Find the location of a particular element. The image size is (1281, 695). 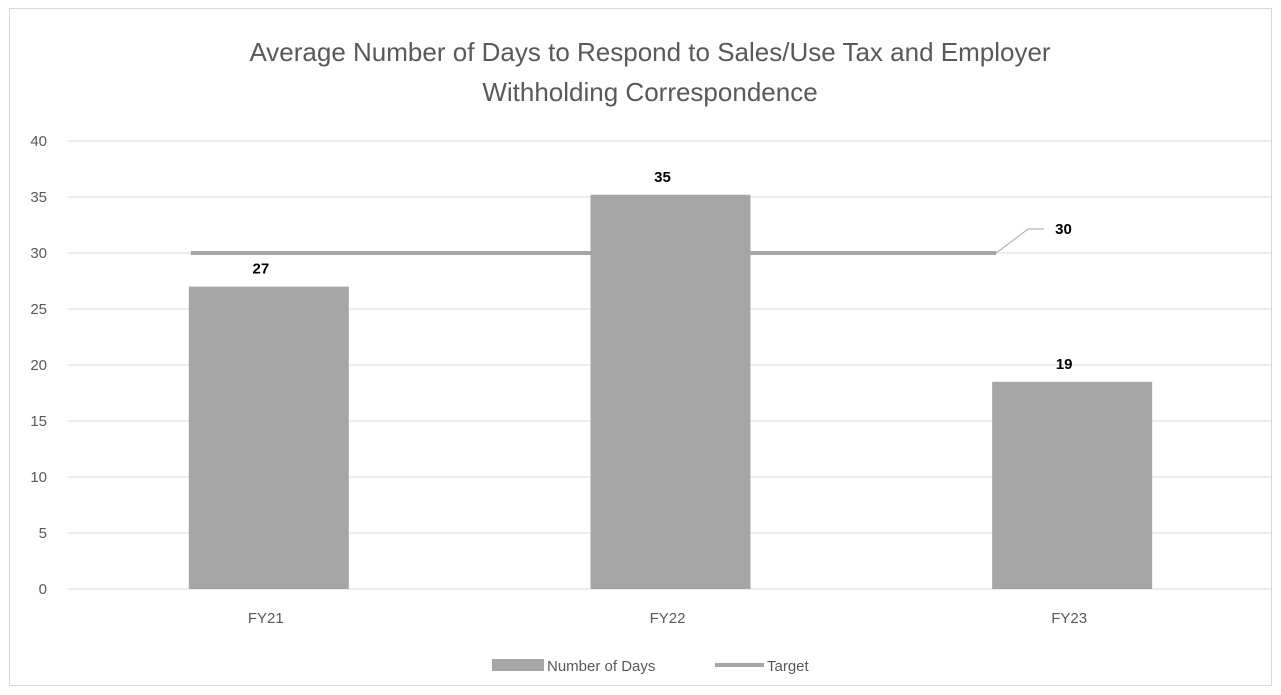

legend-label-number-of-days: Number of Days is located at coordinates (601, 666).